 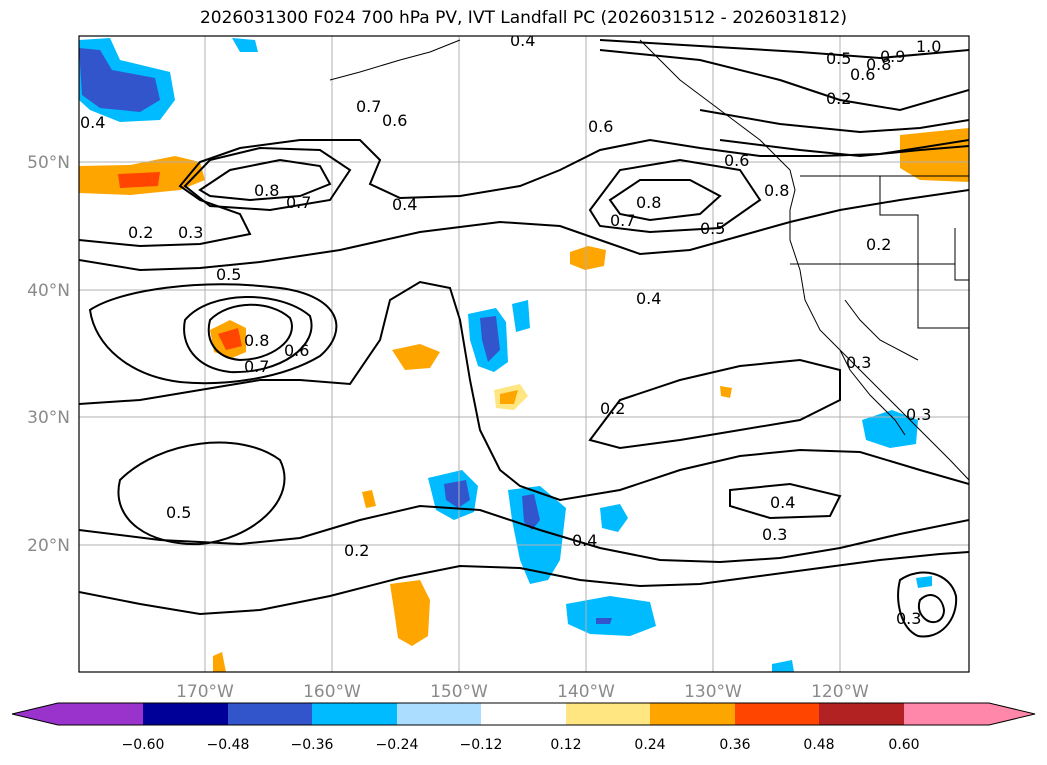 I want to click on longitude-labels: 170°W 160°W 150°W 140°W 130°W 120°W, so click(x=522, y=692).